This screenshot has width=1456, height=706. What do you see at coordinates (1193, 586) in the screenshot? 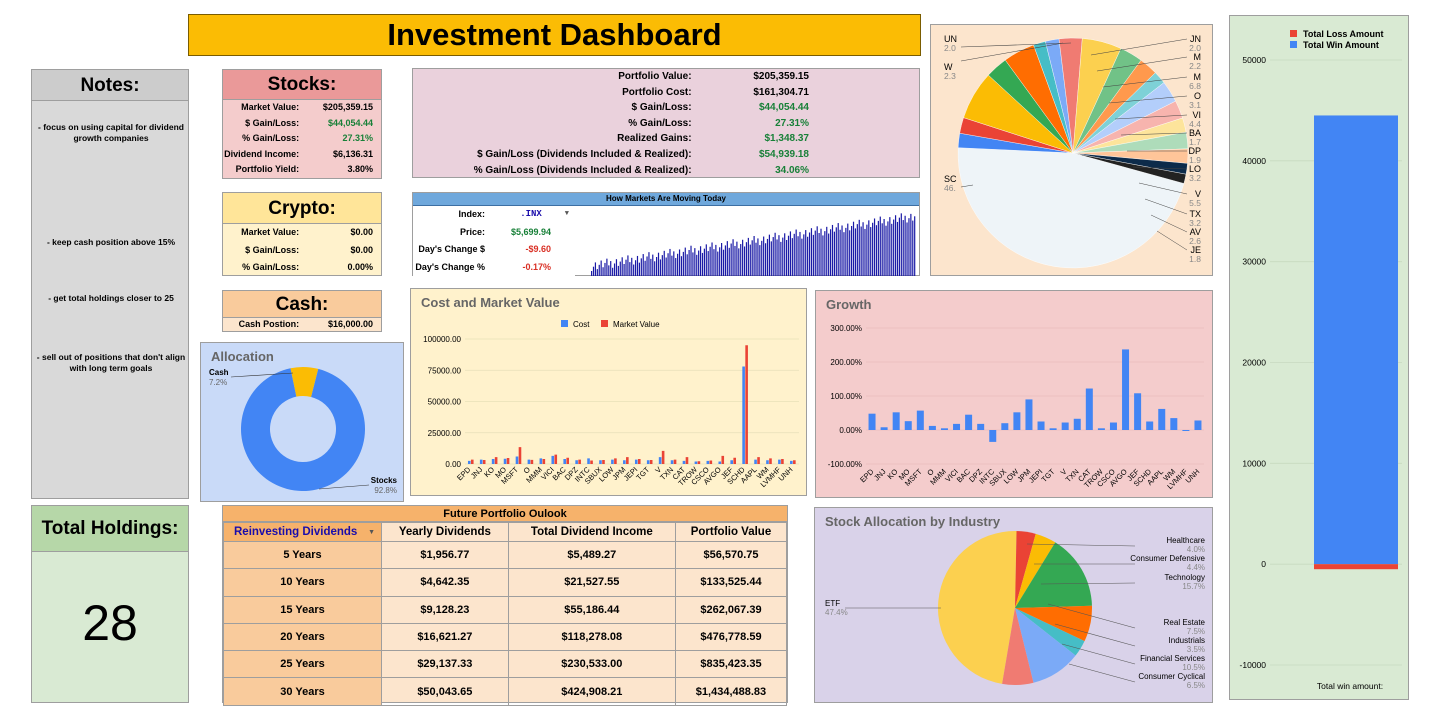
I see `industry-pct: 15.7%` at bounding box center [1193, 586].